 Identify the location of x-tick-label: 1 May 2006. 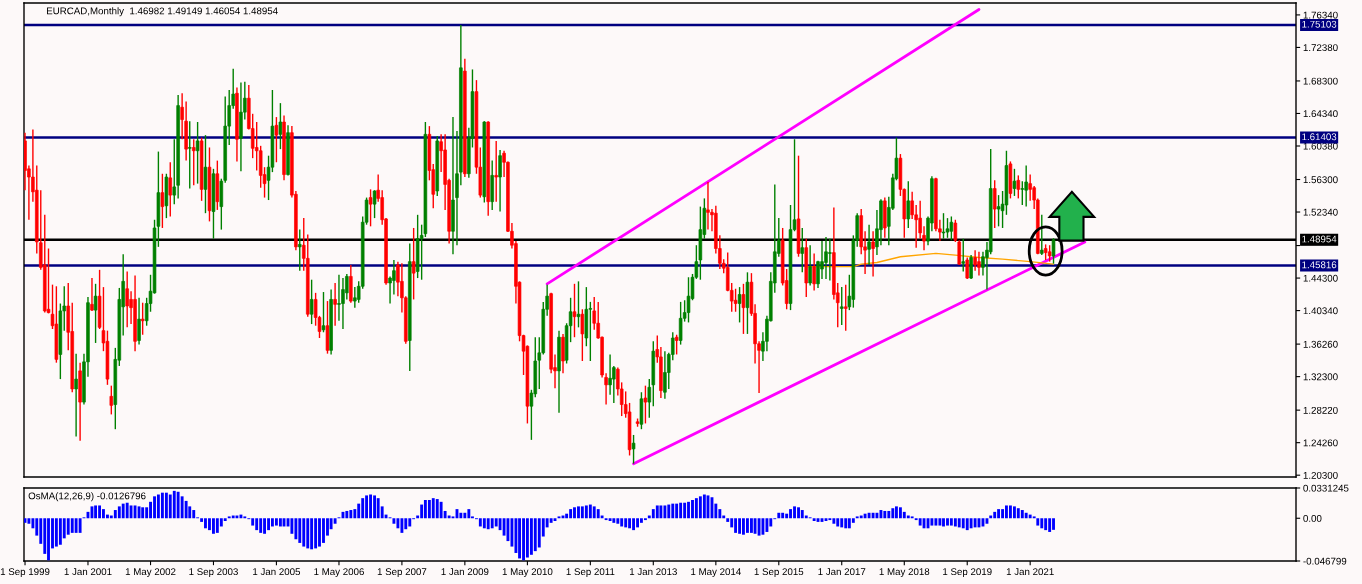
(339, 573).